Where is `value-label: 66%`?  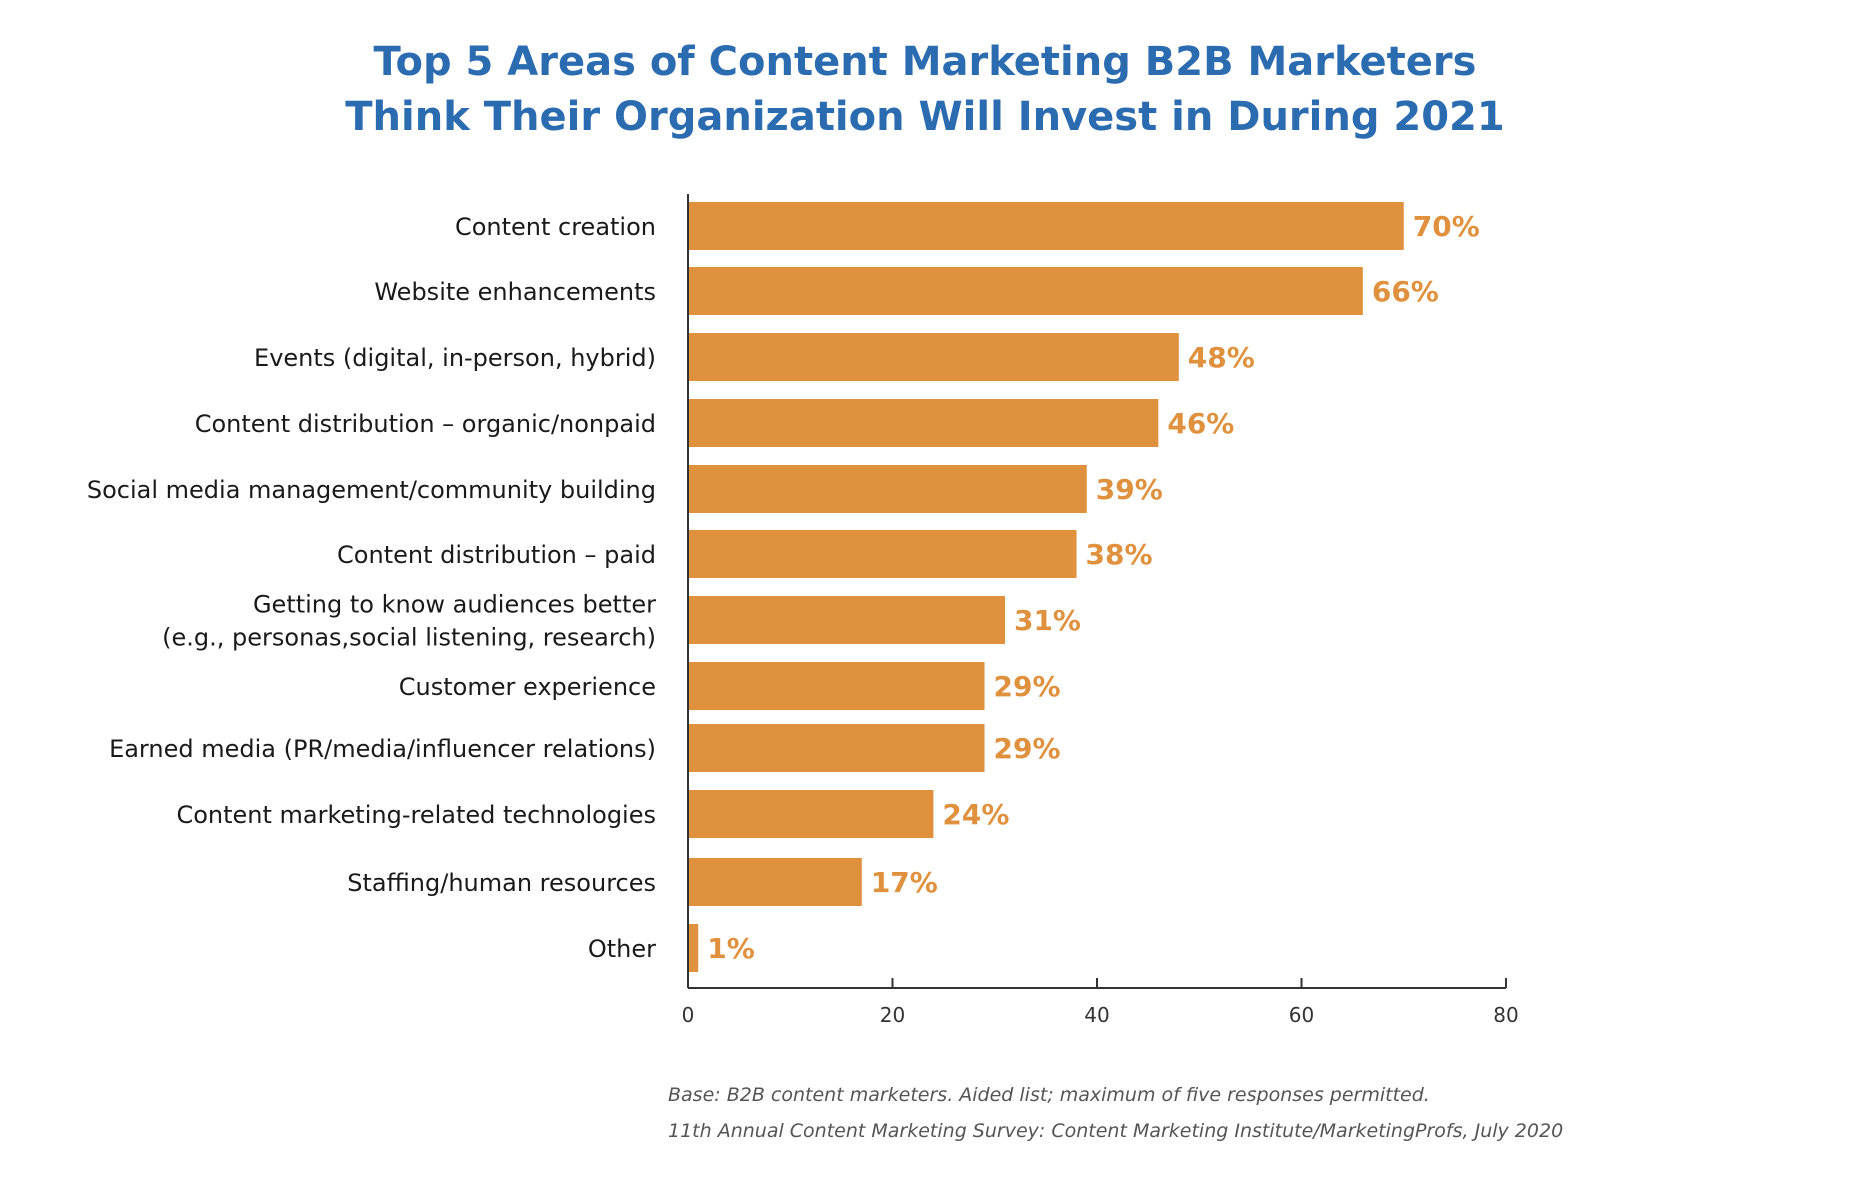 value-label: 66% is located at coordinates (1405, 291).